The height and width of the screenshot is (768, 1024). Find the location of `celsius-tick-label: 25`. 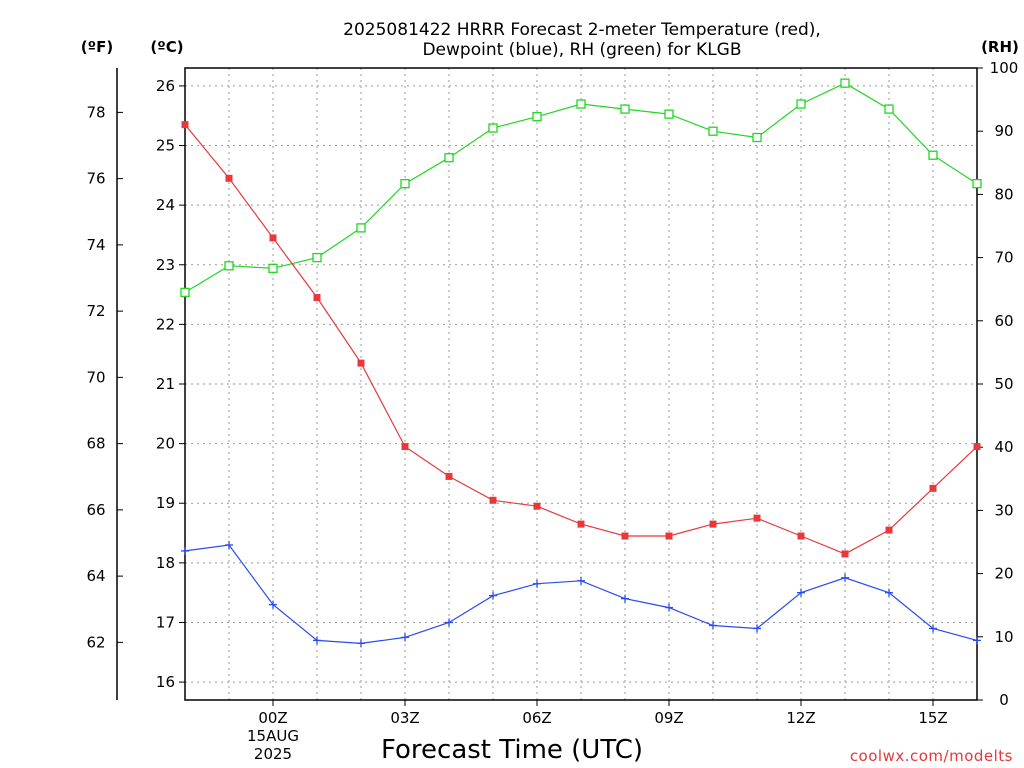

celsius-tick-label: 25 is located at coordinates (165, 146).